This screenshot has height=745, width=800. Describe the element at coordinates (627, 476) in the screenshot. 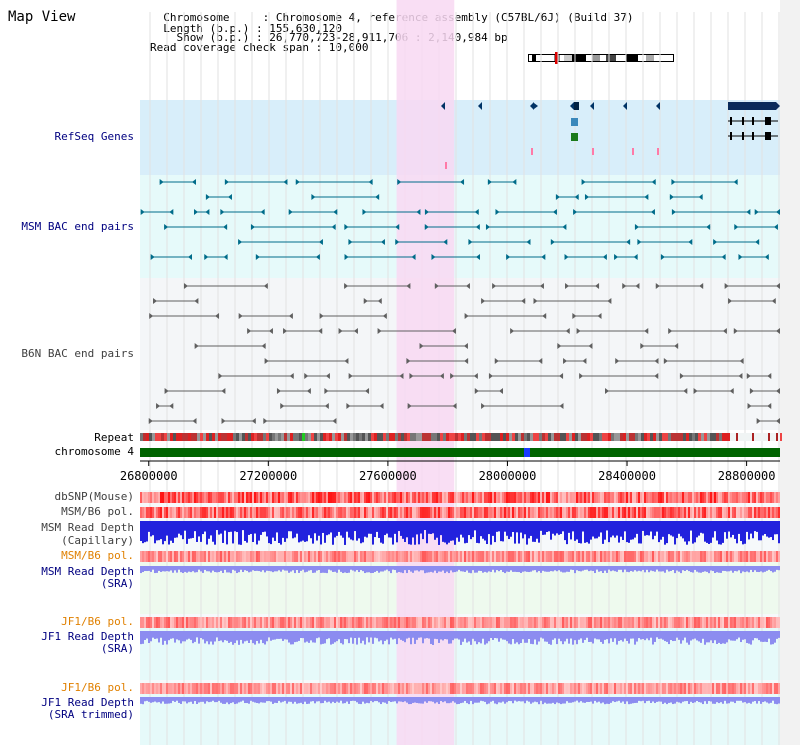

I see `axis-tick-label: 28400000` at that location.